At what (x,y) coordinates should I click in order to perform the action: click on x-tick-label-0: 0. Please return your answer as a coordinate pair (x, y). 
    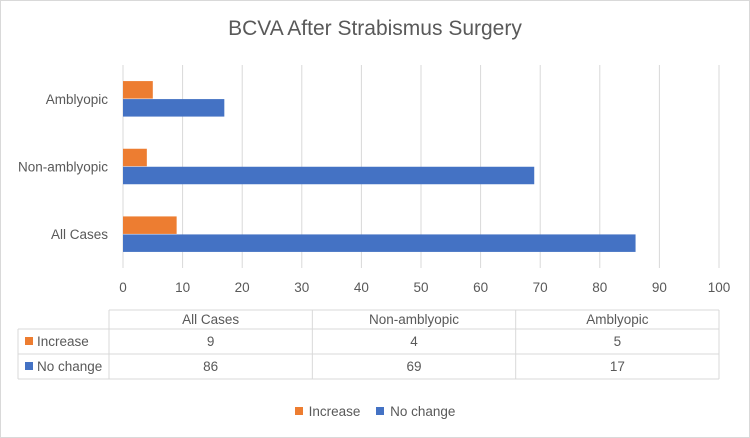
    Looking at the image, I should click on (123, 287).